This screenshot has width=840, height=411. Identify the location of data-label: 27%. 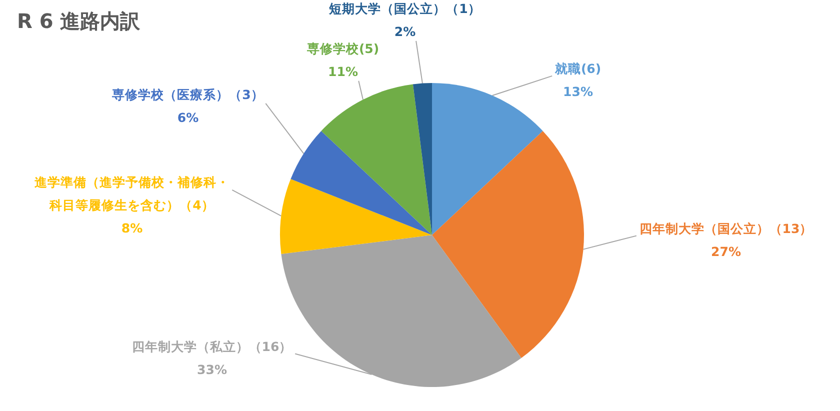
(726, 251).